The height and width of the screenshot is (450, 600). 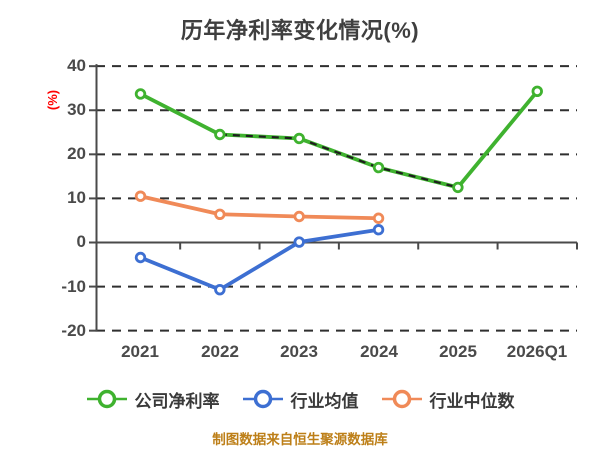 What do you see at coordinates (140, 196) in the screenshot?
I see `series-industry-median-point-2021` at bounding box center [140, 196].